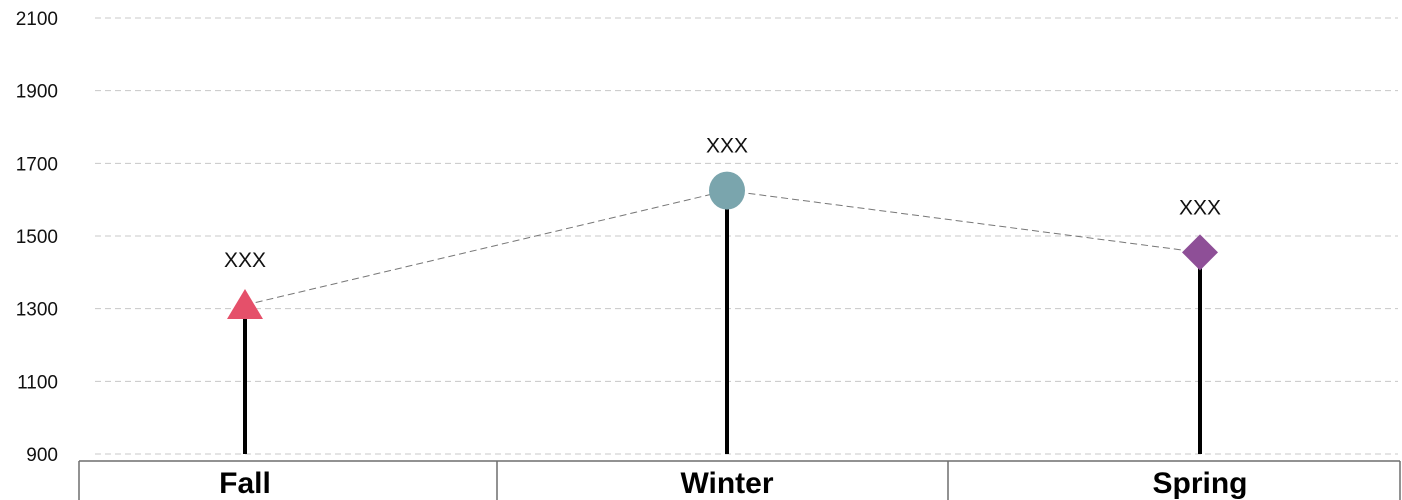 The height and width of the screenshot is (500, 1402). I want to click on spring-marker, so click(1200, 252).